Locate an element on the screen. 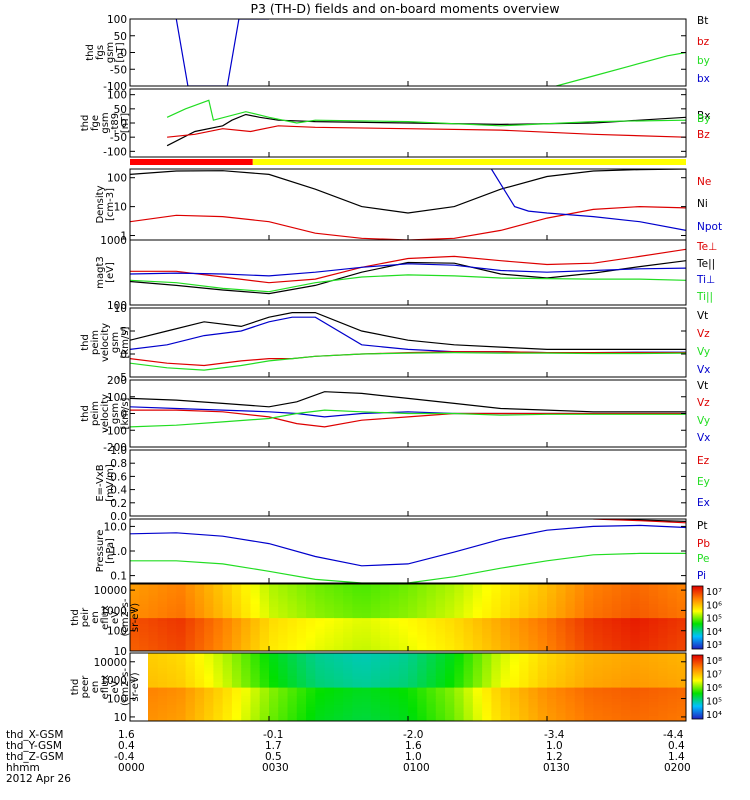  peer_spectrogram-colorbar-label-4: 10⁴ is located at coordinates (714, 715).